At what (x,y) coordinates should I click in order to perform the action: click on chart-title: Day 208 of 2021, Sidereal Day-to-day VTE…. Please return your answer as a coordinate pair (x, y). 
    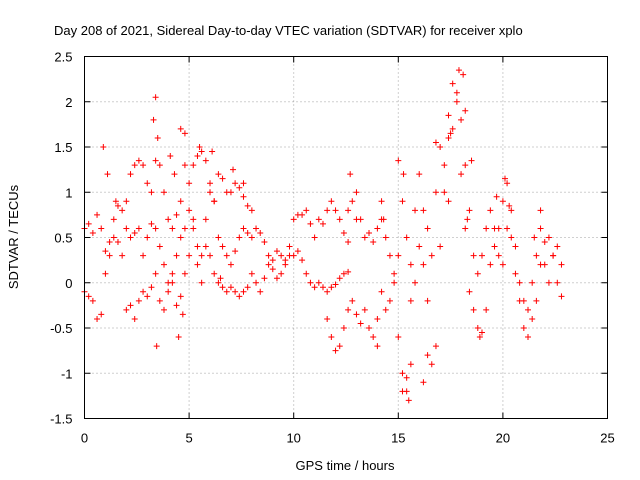
    Looking at the image, I should click on (288, 30).